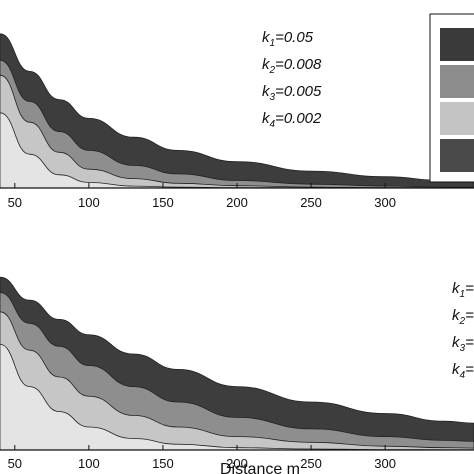 Image resolution: width=474 pixels, height=474 pixels. What do you see at coordinates (463, 290) in the screenshot?
I see `k-label-1: k1=` at bounding box center [463, 290].